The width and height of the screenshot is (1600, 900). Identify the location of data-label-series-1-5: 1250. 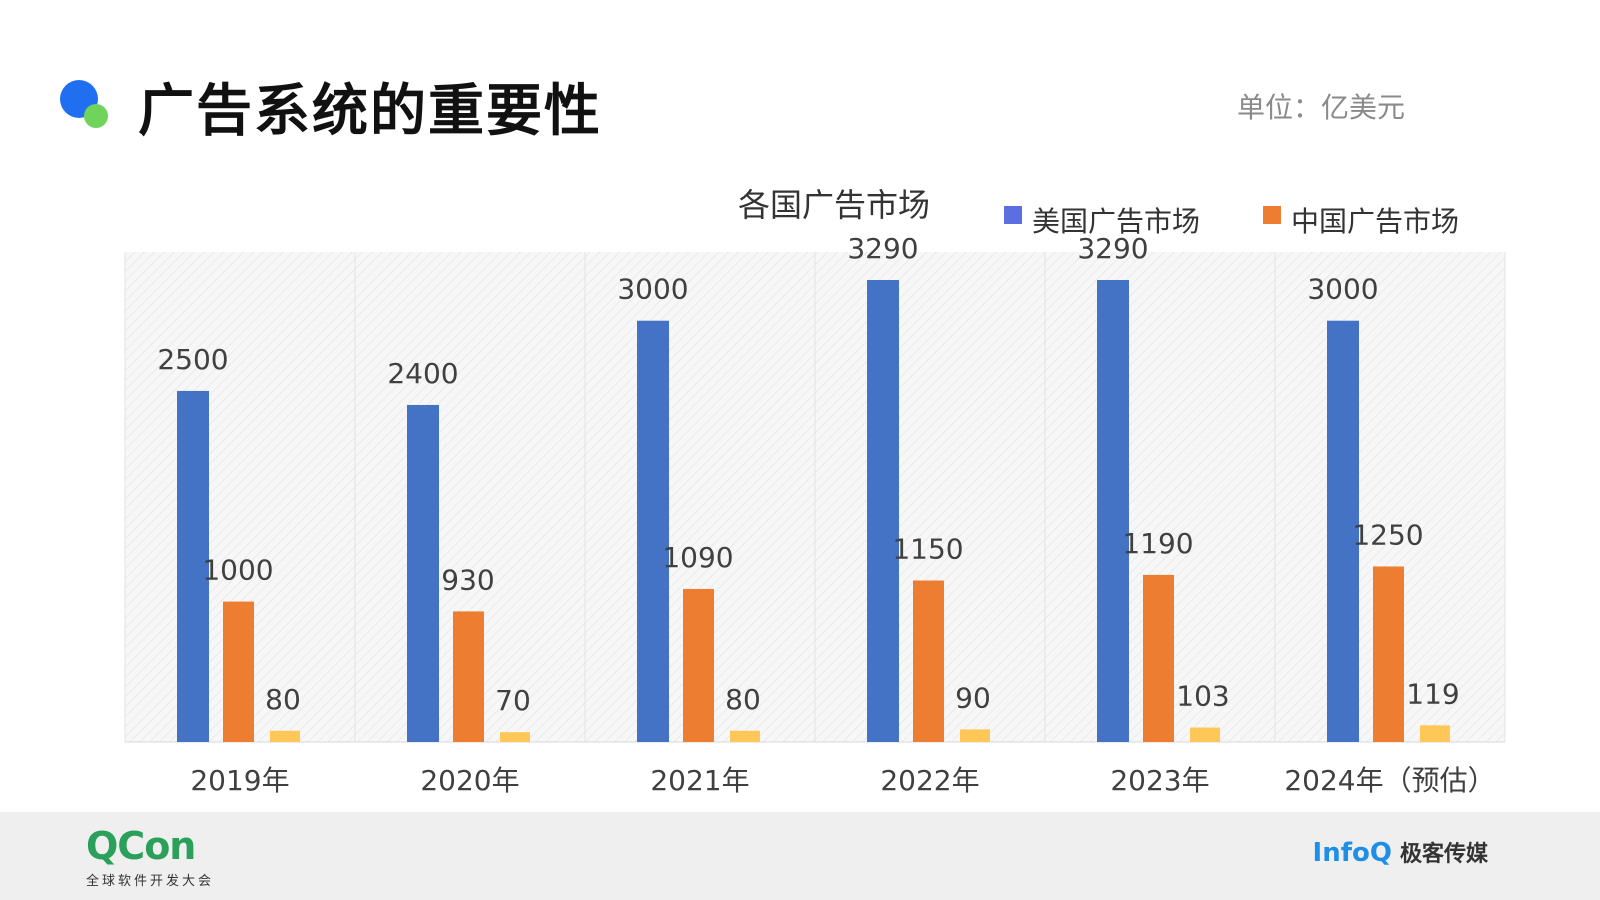
(1387, 534).